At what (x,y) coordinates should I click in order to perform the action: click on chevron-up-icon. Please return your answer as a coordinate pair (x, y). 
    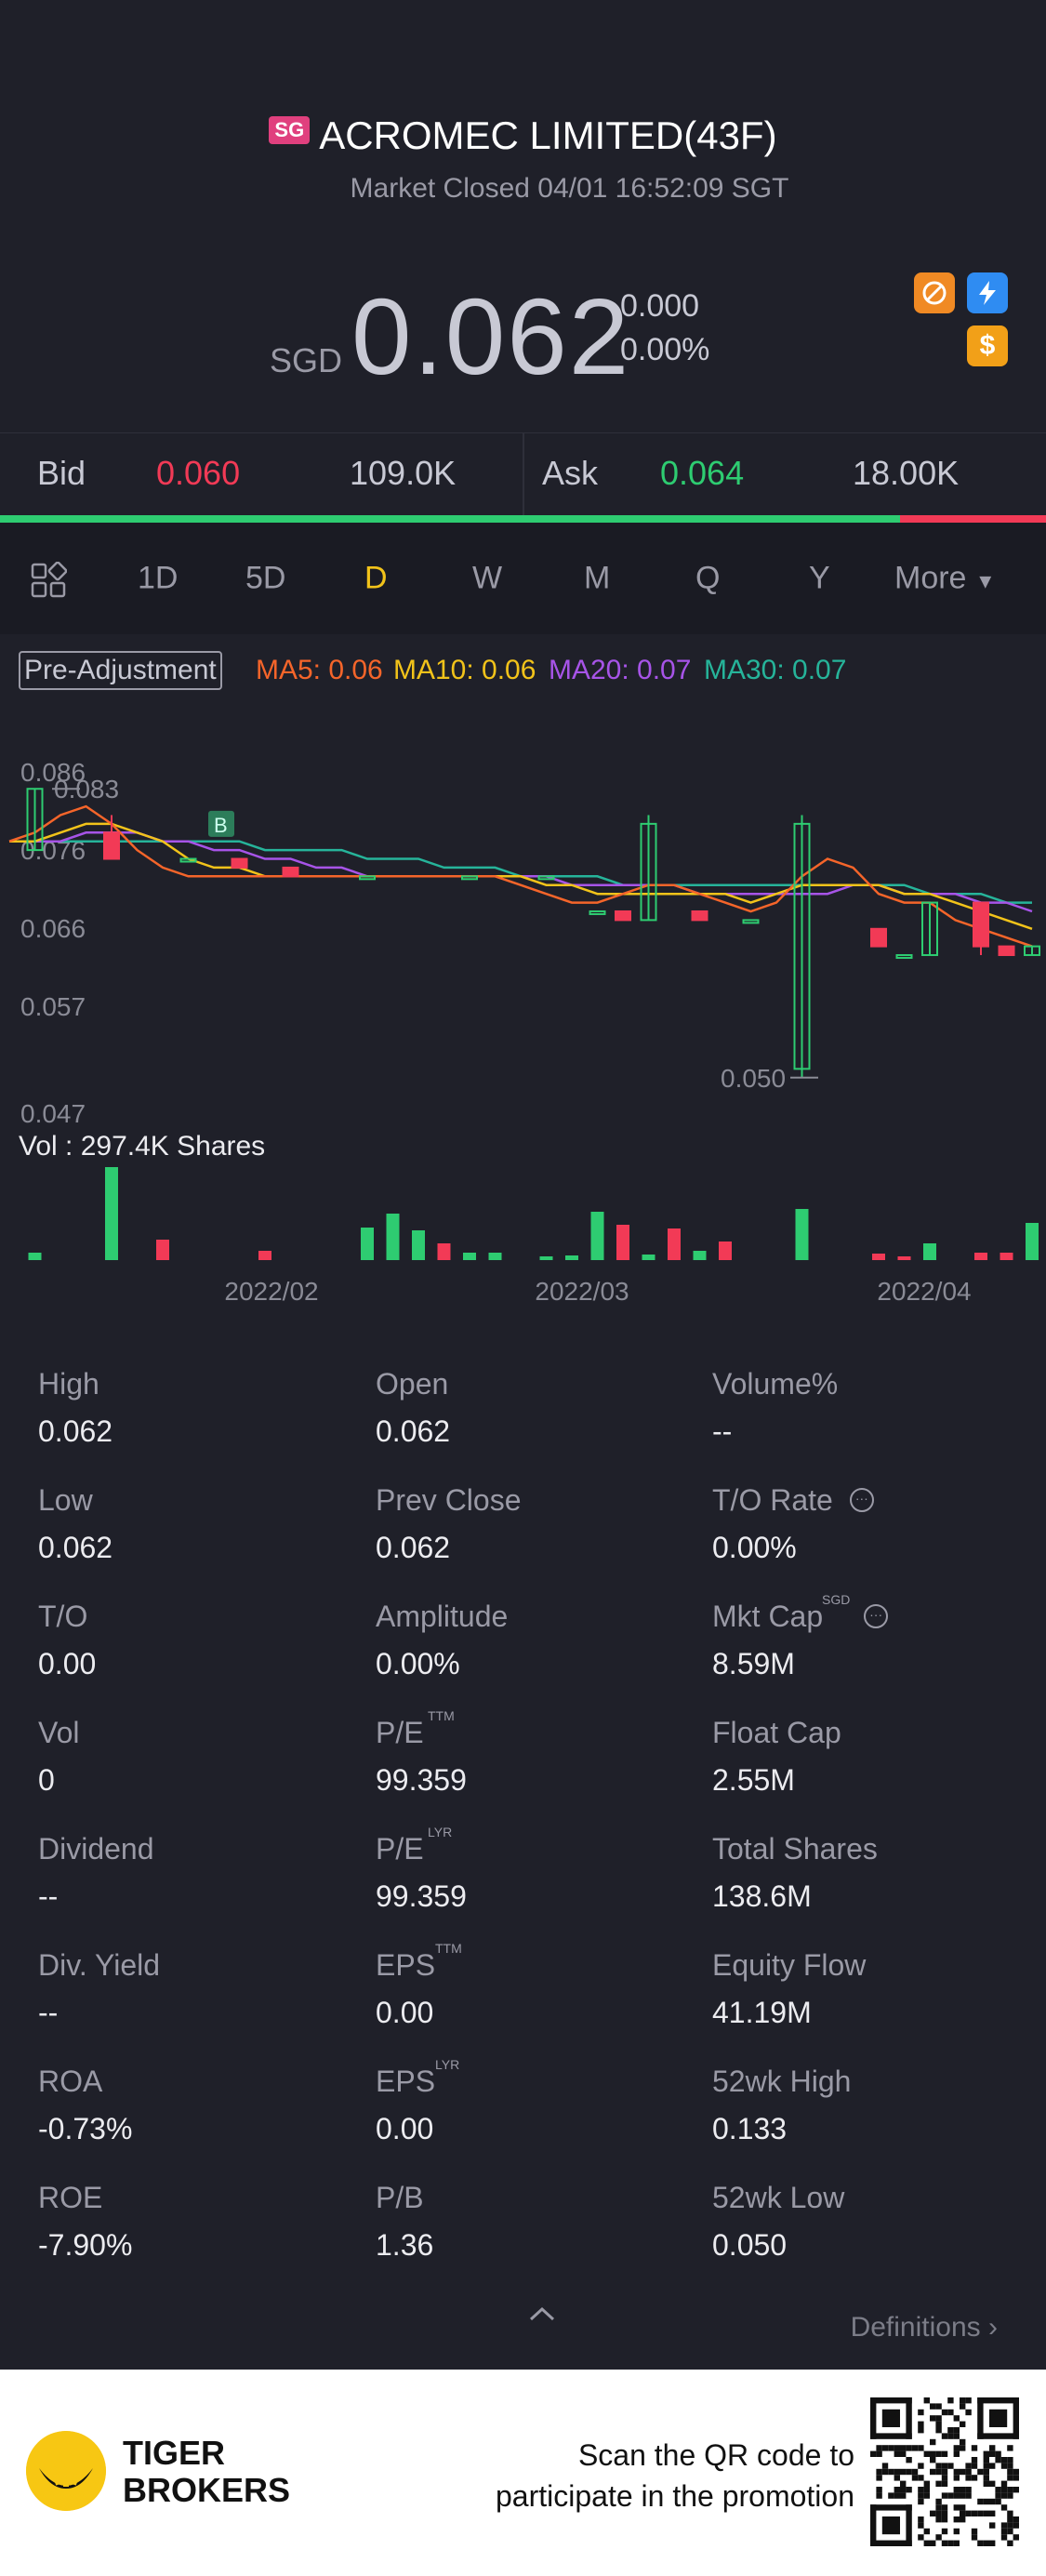
    Looking at the image, I should click on (542, 2313).